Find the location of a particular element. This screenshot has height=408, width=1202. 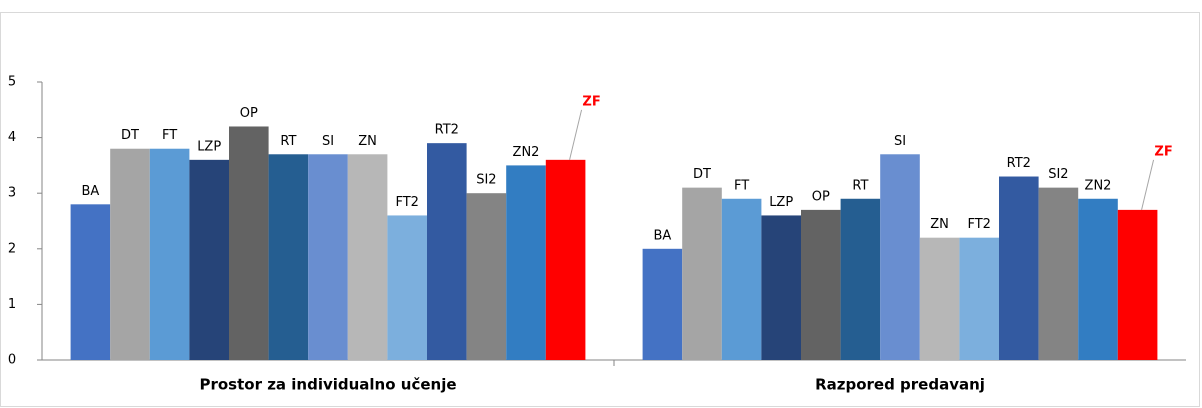

y-tick-label: 1 is located at coordinates (12, 304).